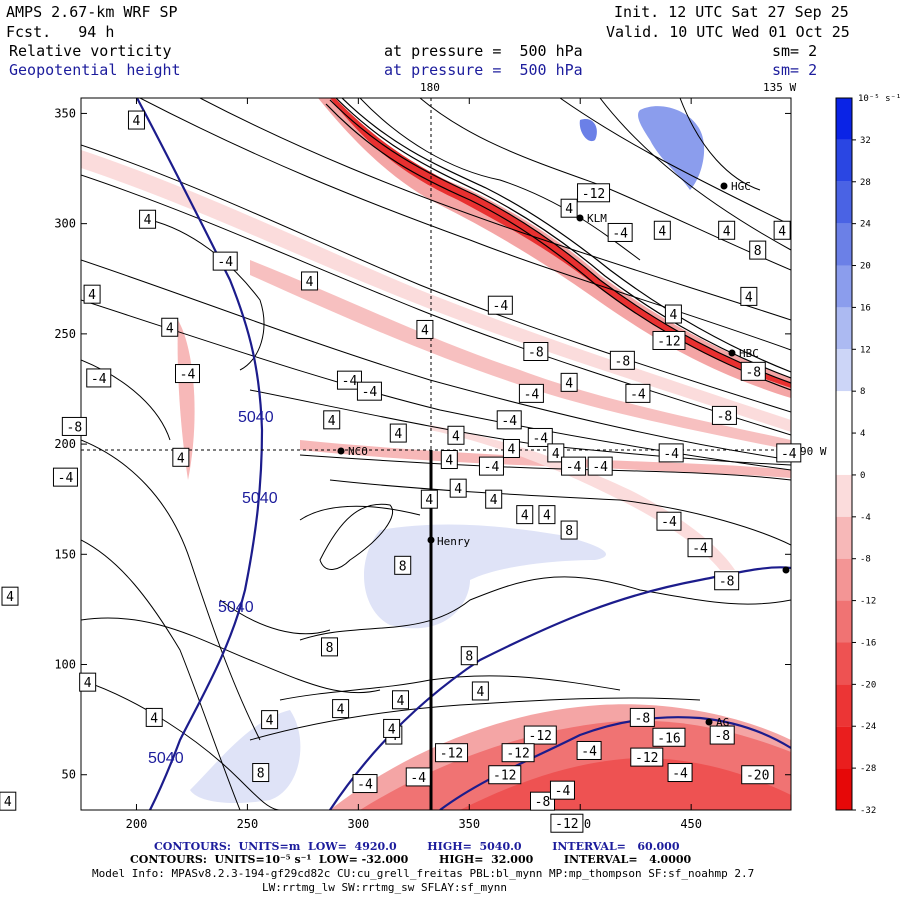  Describe the element at coordinates (865, 141) in the screenshot. I see `colorbar-level-label: 32` at that location.